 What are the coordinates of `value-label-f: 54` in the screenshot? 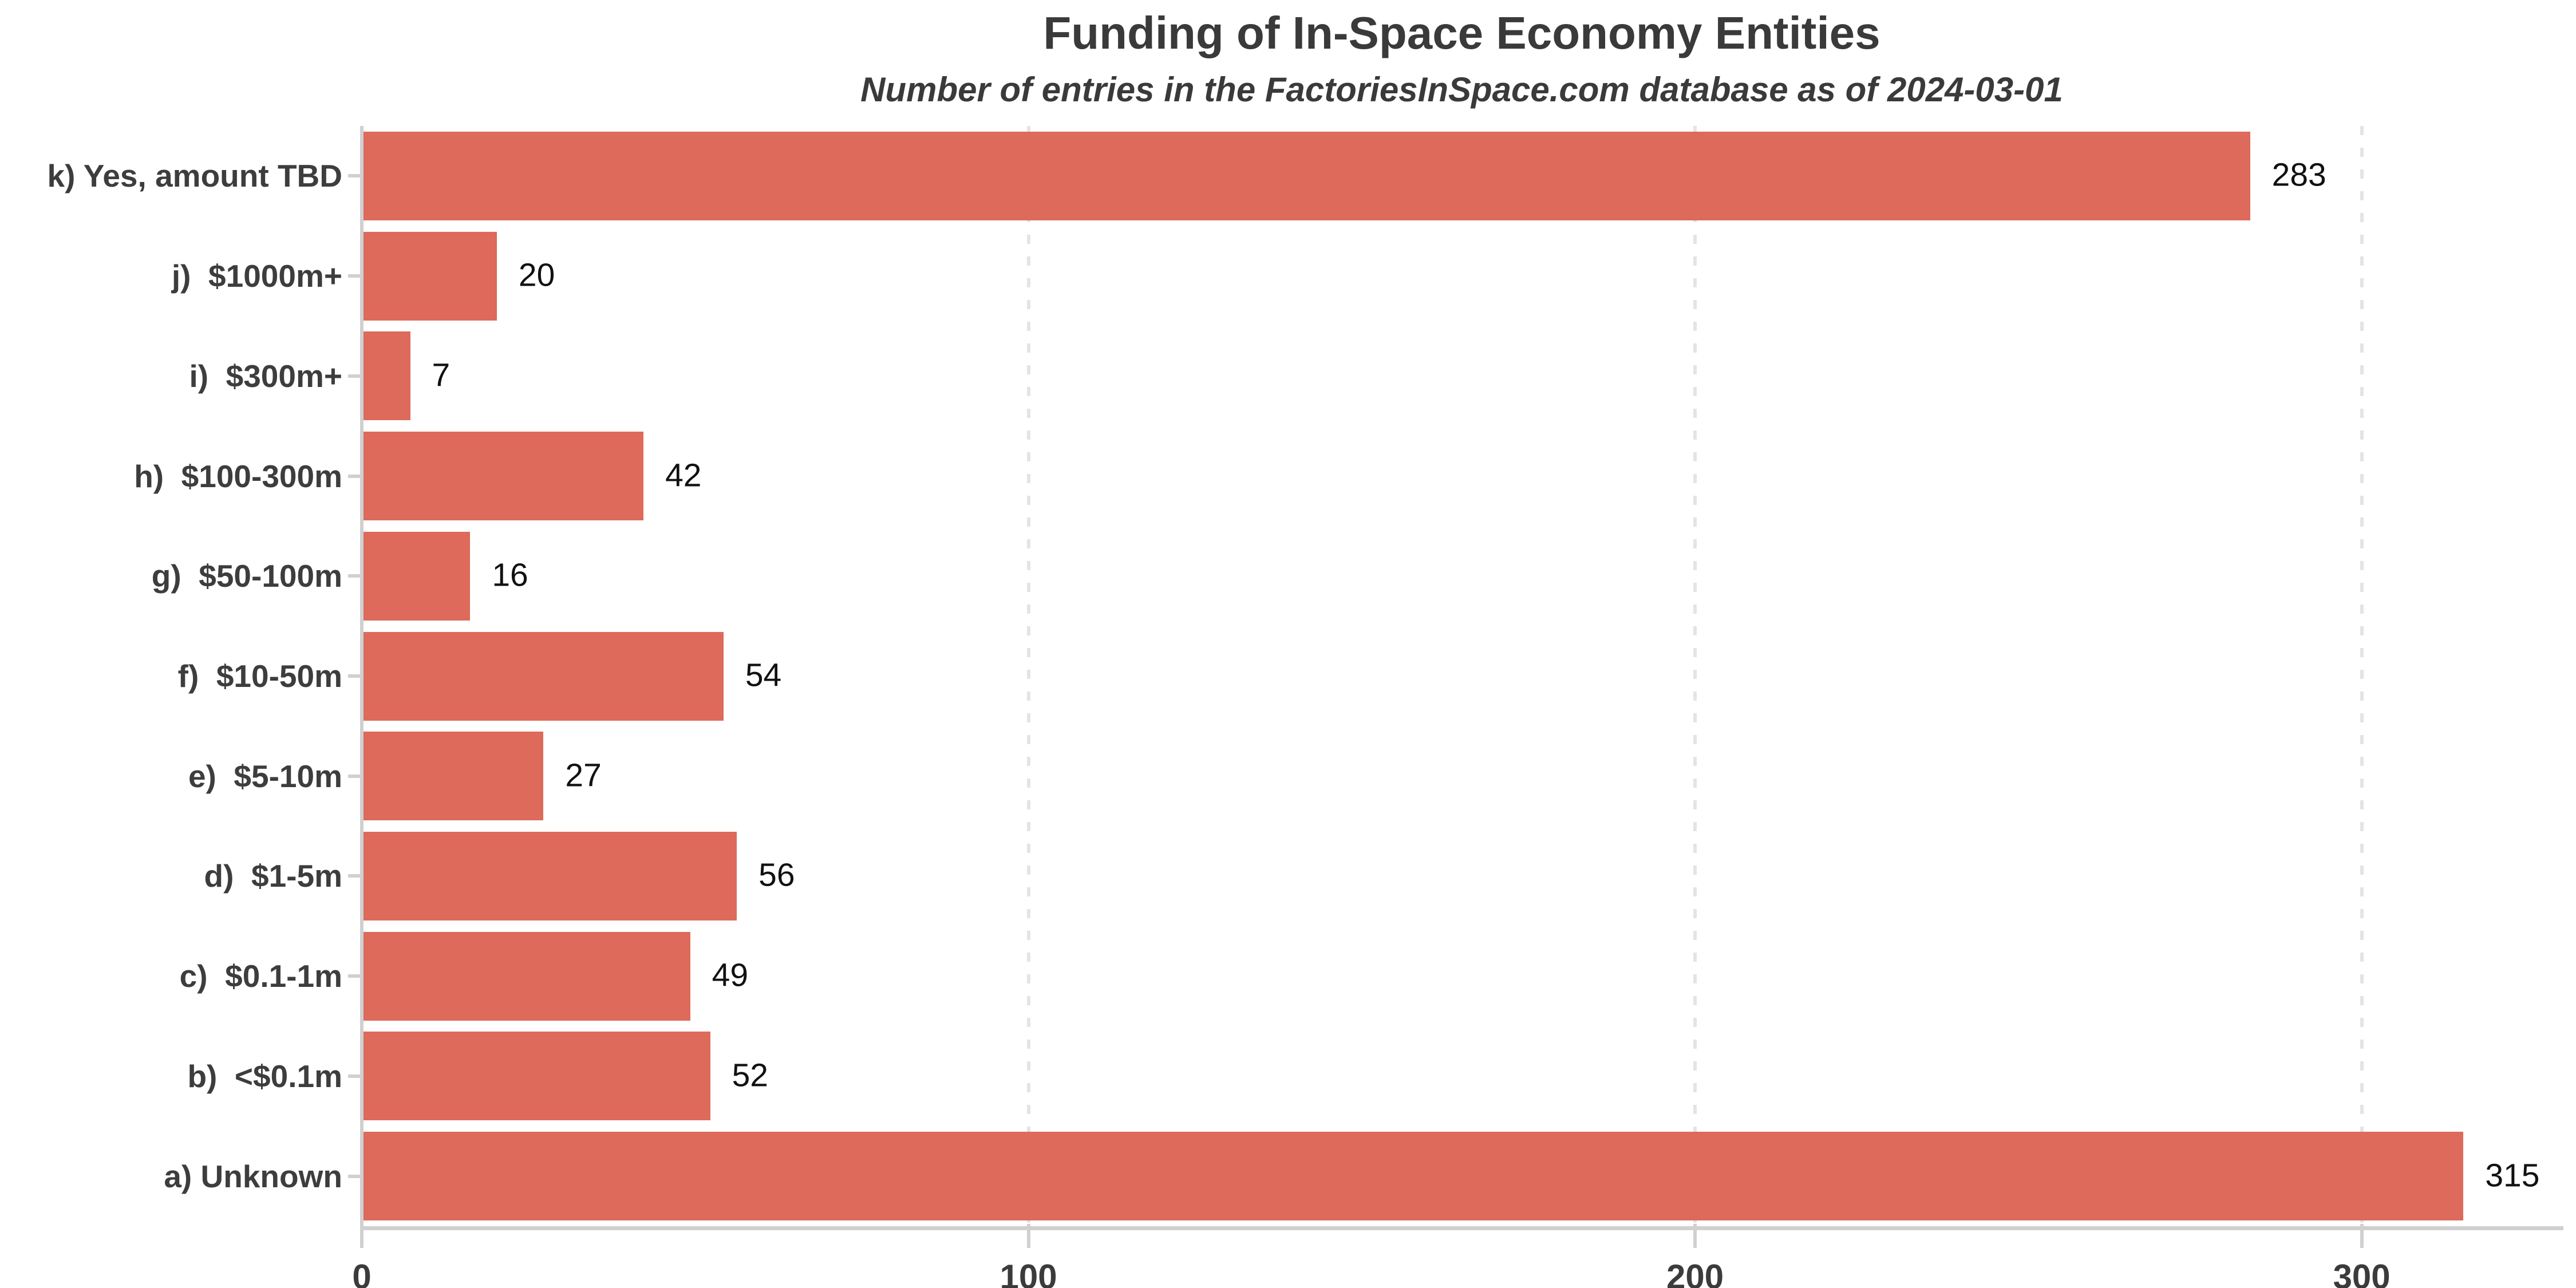 It's located at (763, 675).